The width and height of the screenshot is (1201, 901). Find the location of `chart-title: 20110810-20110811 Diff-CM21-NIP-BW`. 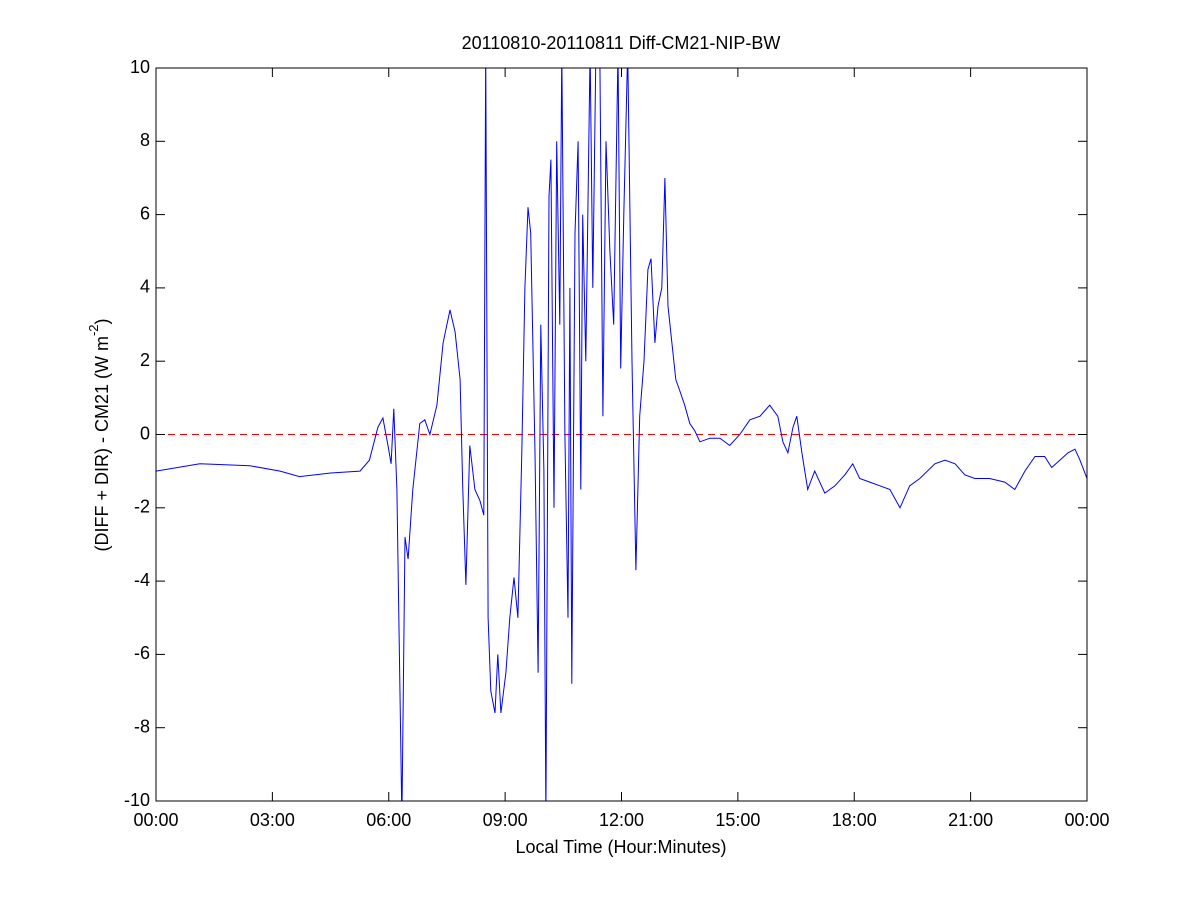

chart-title: 20110810-20110811 Diff-CM21-NIP-BW is located at coordinates (621, 43).